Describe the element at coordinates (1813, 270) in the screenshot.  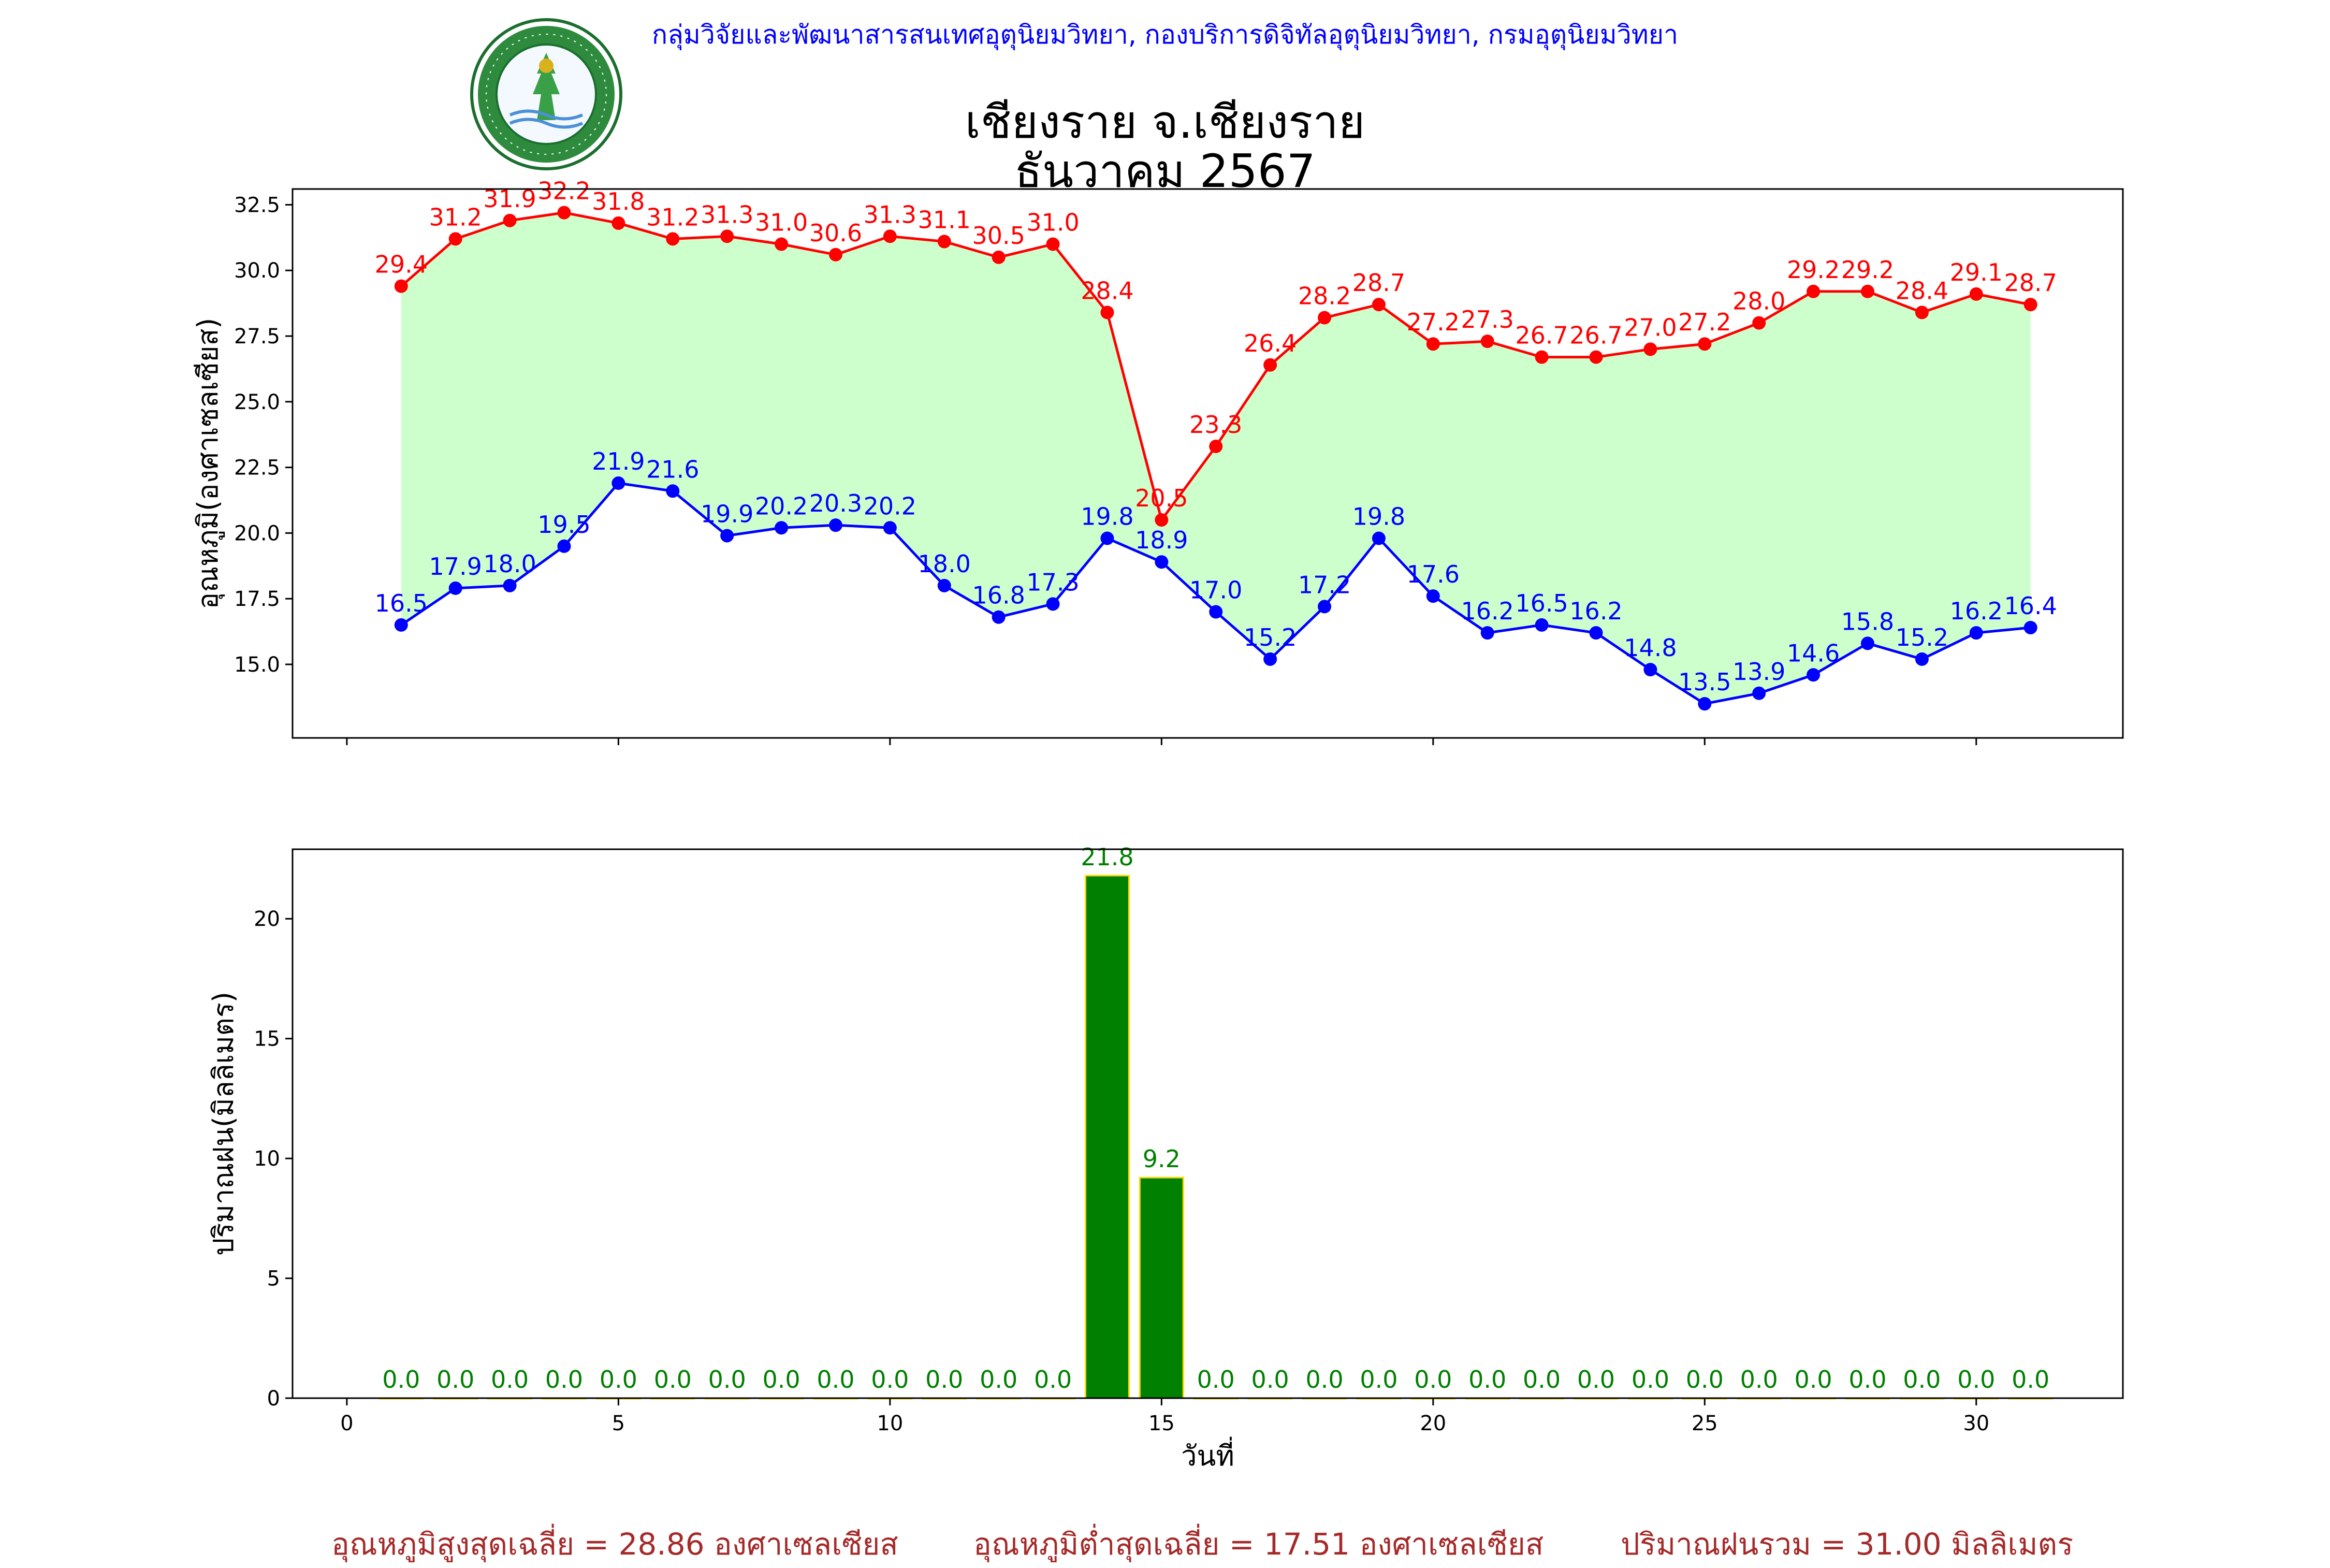
I see `max-temp-label: 29.2` at that location.